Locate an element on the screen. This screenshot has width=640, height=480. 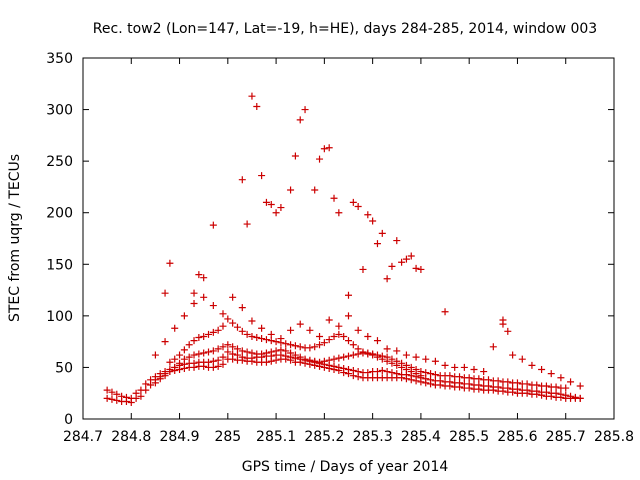
y-tick-label: 200 is located at coordinates (59, 214).